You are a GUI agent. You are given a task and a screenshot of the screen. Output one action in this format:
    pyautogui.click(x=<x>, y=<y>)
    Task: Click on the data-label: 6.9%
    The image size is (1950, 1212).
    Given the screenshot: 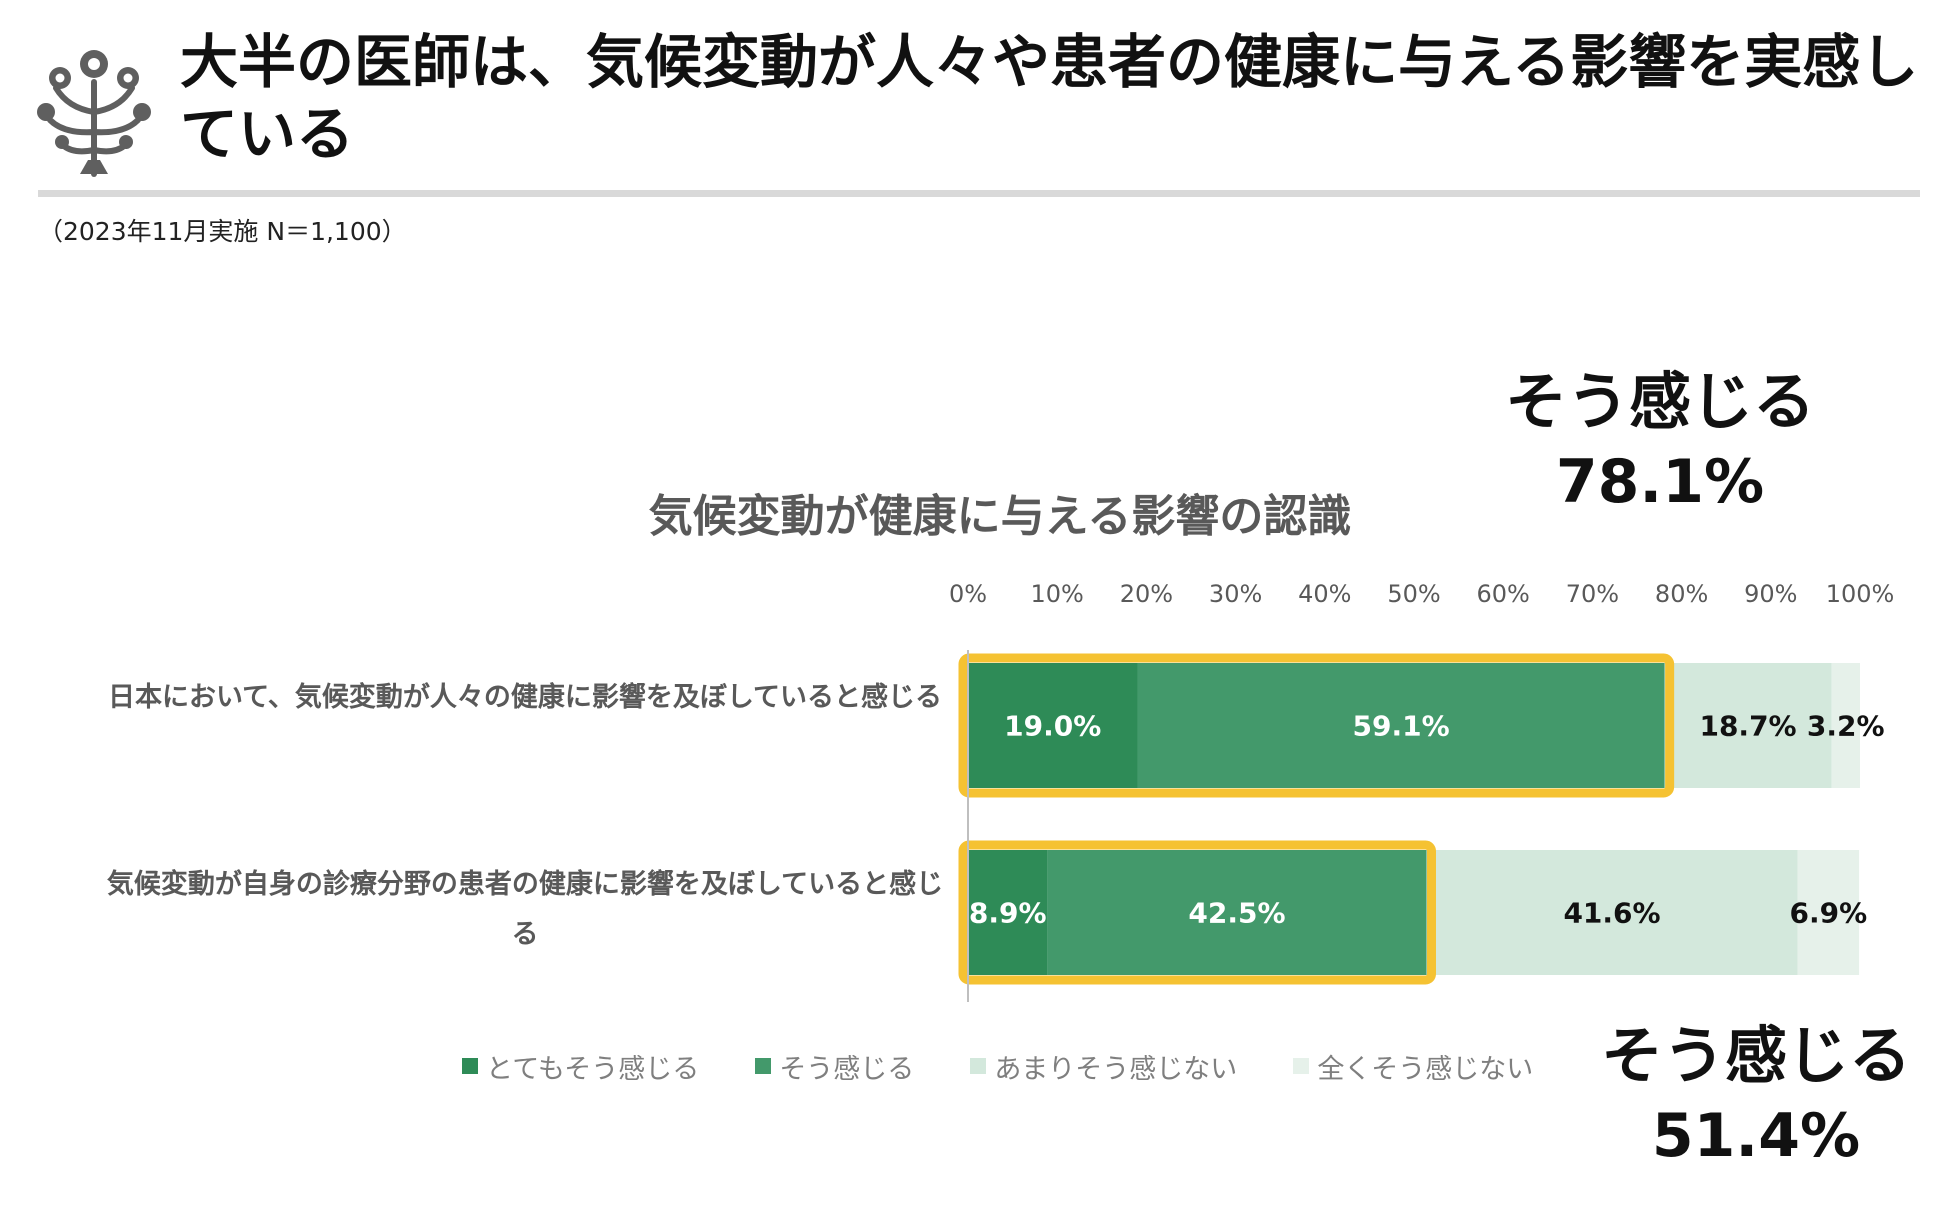 What is the action you would take?
    pyautogui.click(x=1829, y=913)
    